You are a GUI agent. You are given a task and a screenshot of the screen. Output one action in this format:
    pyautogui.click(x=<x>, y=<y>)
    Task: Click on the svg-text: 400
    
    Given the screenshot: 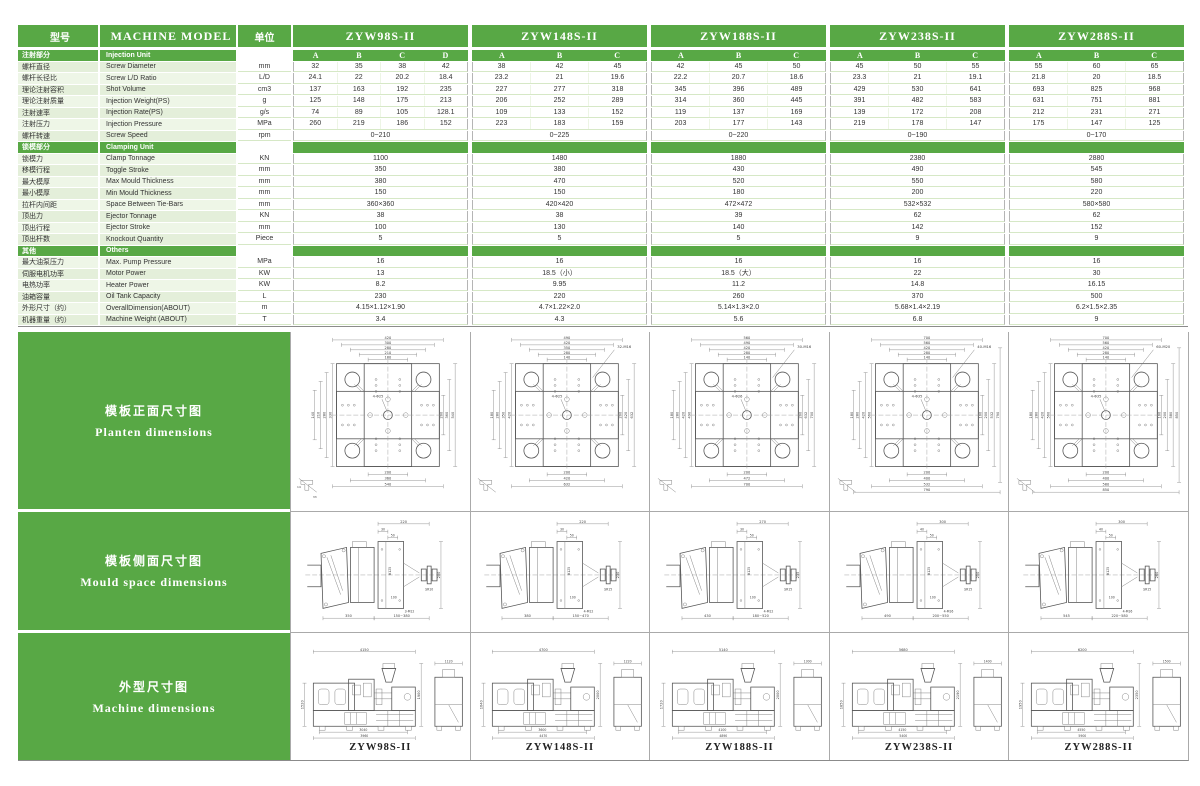 What is the action you would take?
    pyautogui.click(x=1107, y=478)
    